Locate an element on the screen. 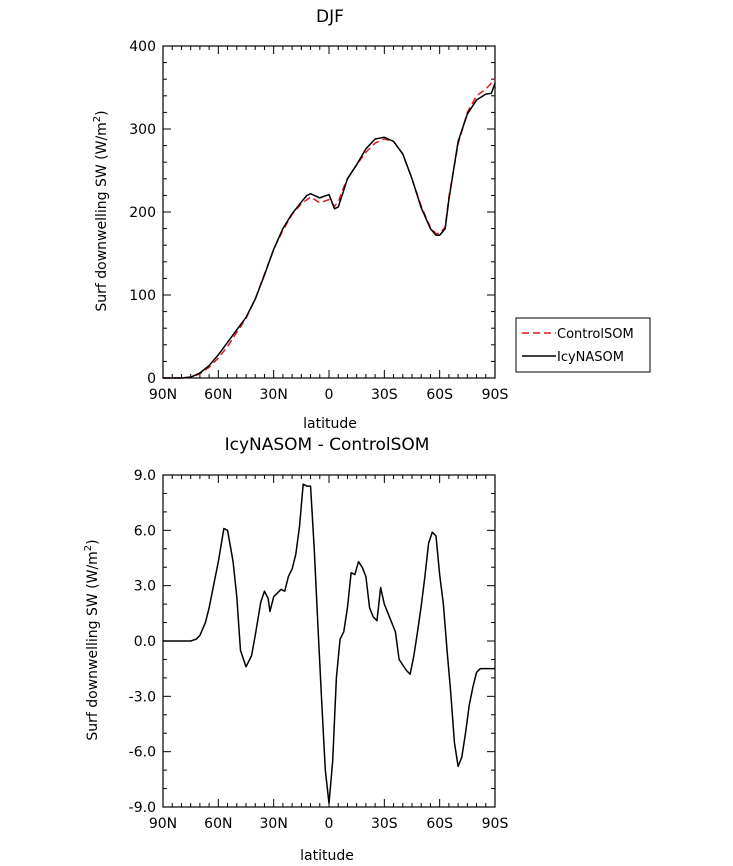  y-tick-label-200: 200 is located at coordinates (142, 213).